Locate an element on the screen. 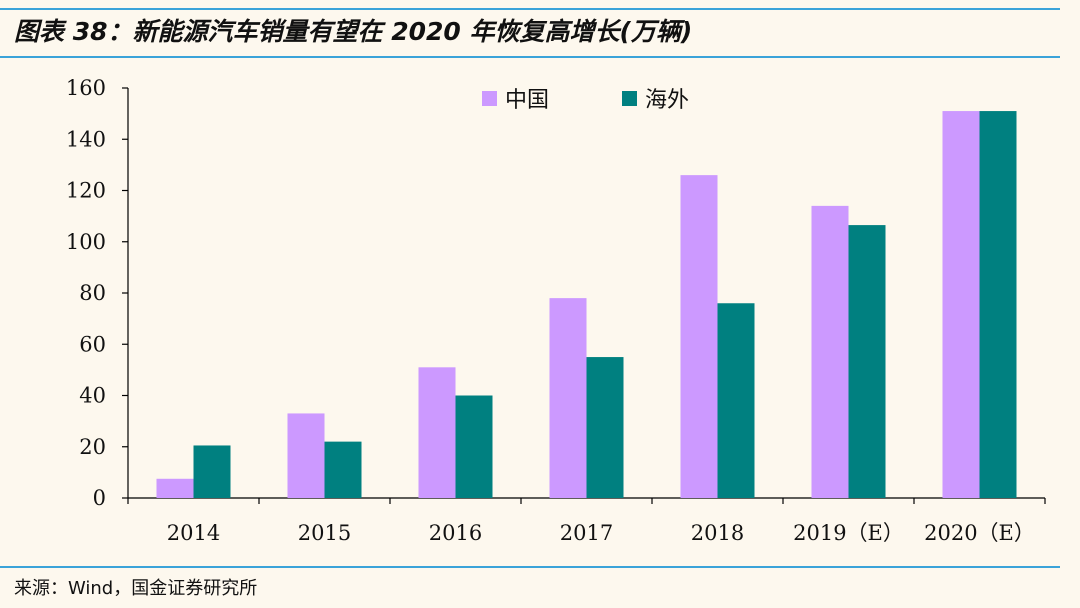 Image resolution: width=1080 pixels, height=608 pixels. y-tick-label: 140 is located at coordinates (86, 139).